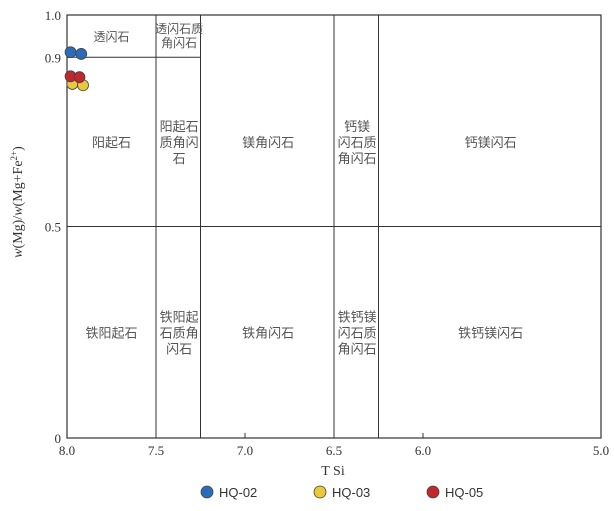 Image resolution: width=614 pixels, height=511 pixels. I want to click on field-label-line: 质角闪, so click(179, 143).